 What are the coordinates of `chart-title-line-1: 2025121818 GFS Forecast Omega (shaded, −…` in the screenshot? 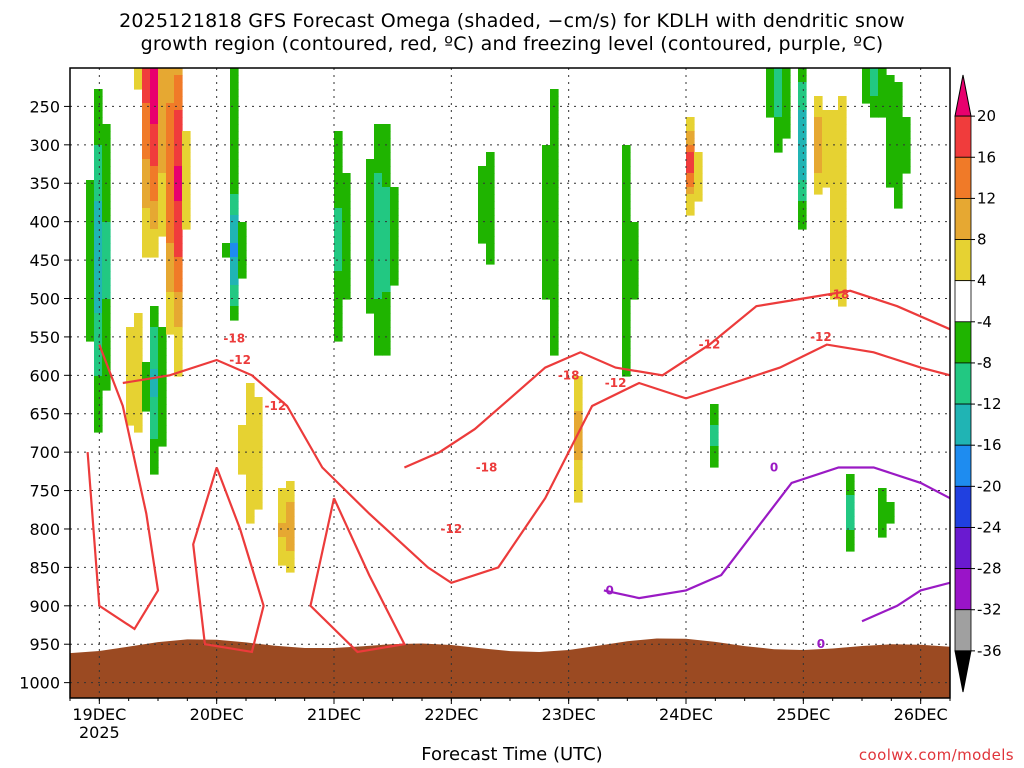 It's located at (512, 21).